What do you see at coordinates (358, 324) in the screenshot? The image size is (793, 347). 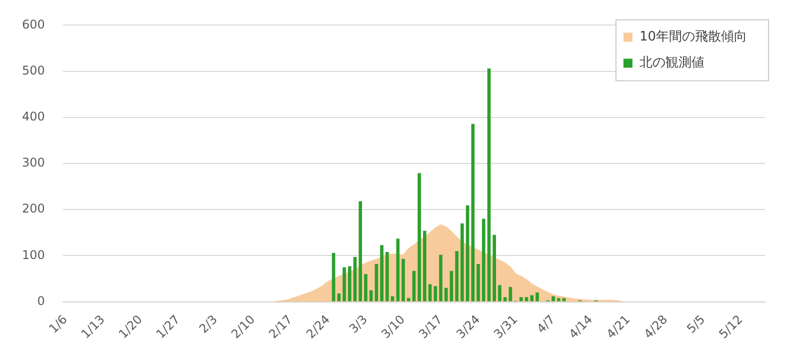 I see `x-tick-label: 3/3` at bounding box center [358, 324].